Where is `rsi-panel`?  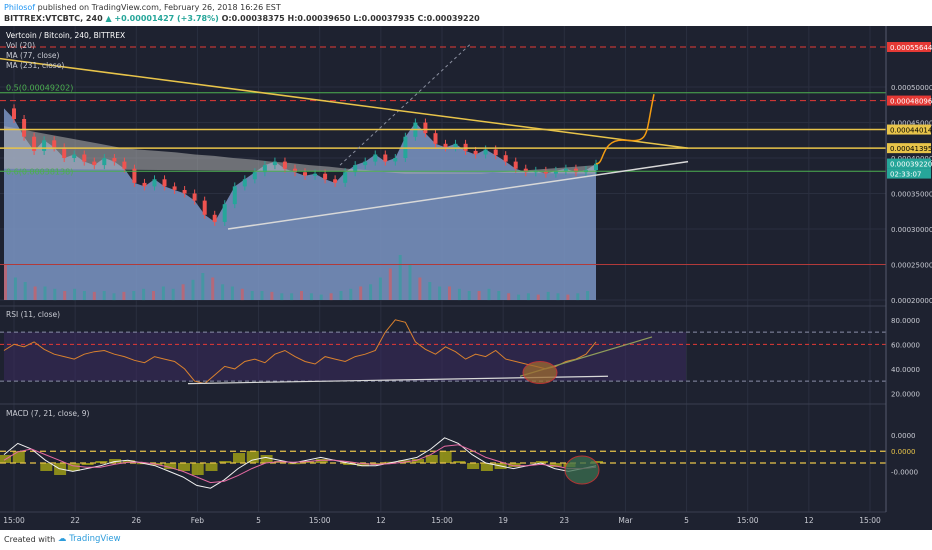 rsi-panel is located at coordinates (443, 352).